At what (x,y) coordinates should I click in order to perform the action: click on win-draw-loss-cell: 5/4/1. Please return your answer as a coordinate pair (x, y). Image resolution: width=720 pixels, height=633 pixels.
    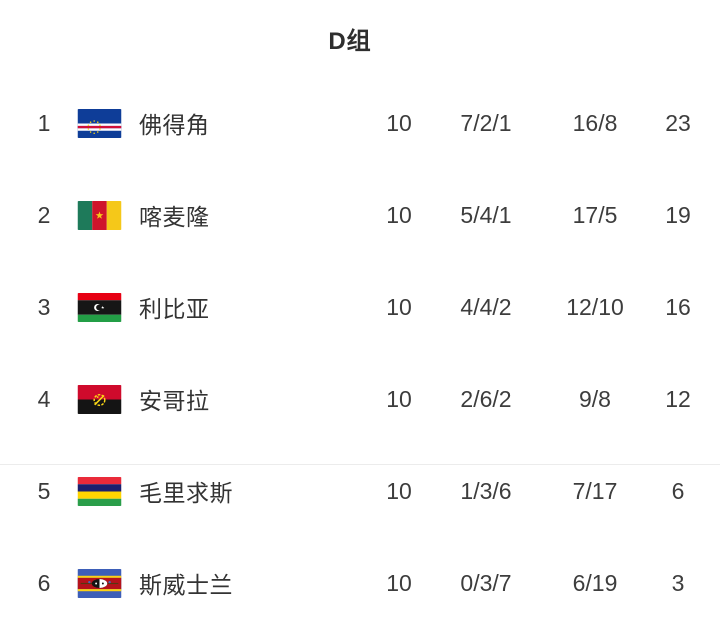
    Looking at the image, I should click on (486, 214).